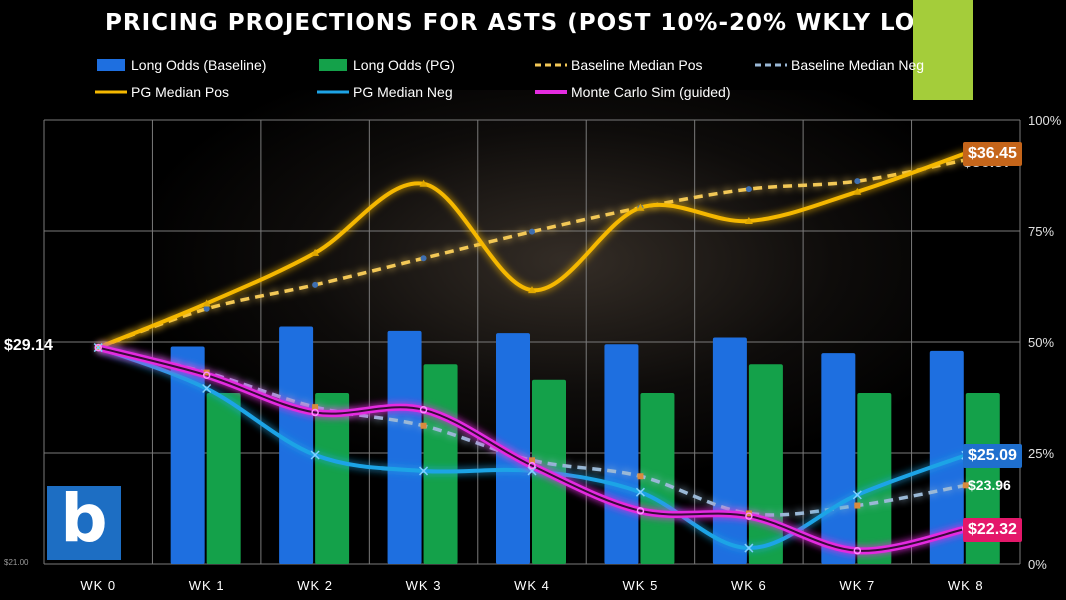 The width and height of the screenshot is (1066, 600). I want to click on brand-logo: b, so click(84, 520).